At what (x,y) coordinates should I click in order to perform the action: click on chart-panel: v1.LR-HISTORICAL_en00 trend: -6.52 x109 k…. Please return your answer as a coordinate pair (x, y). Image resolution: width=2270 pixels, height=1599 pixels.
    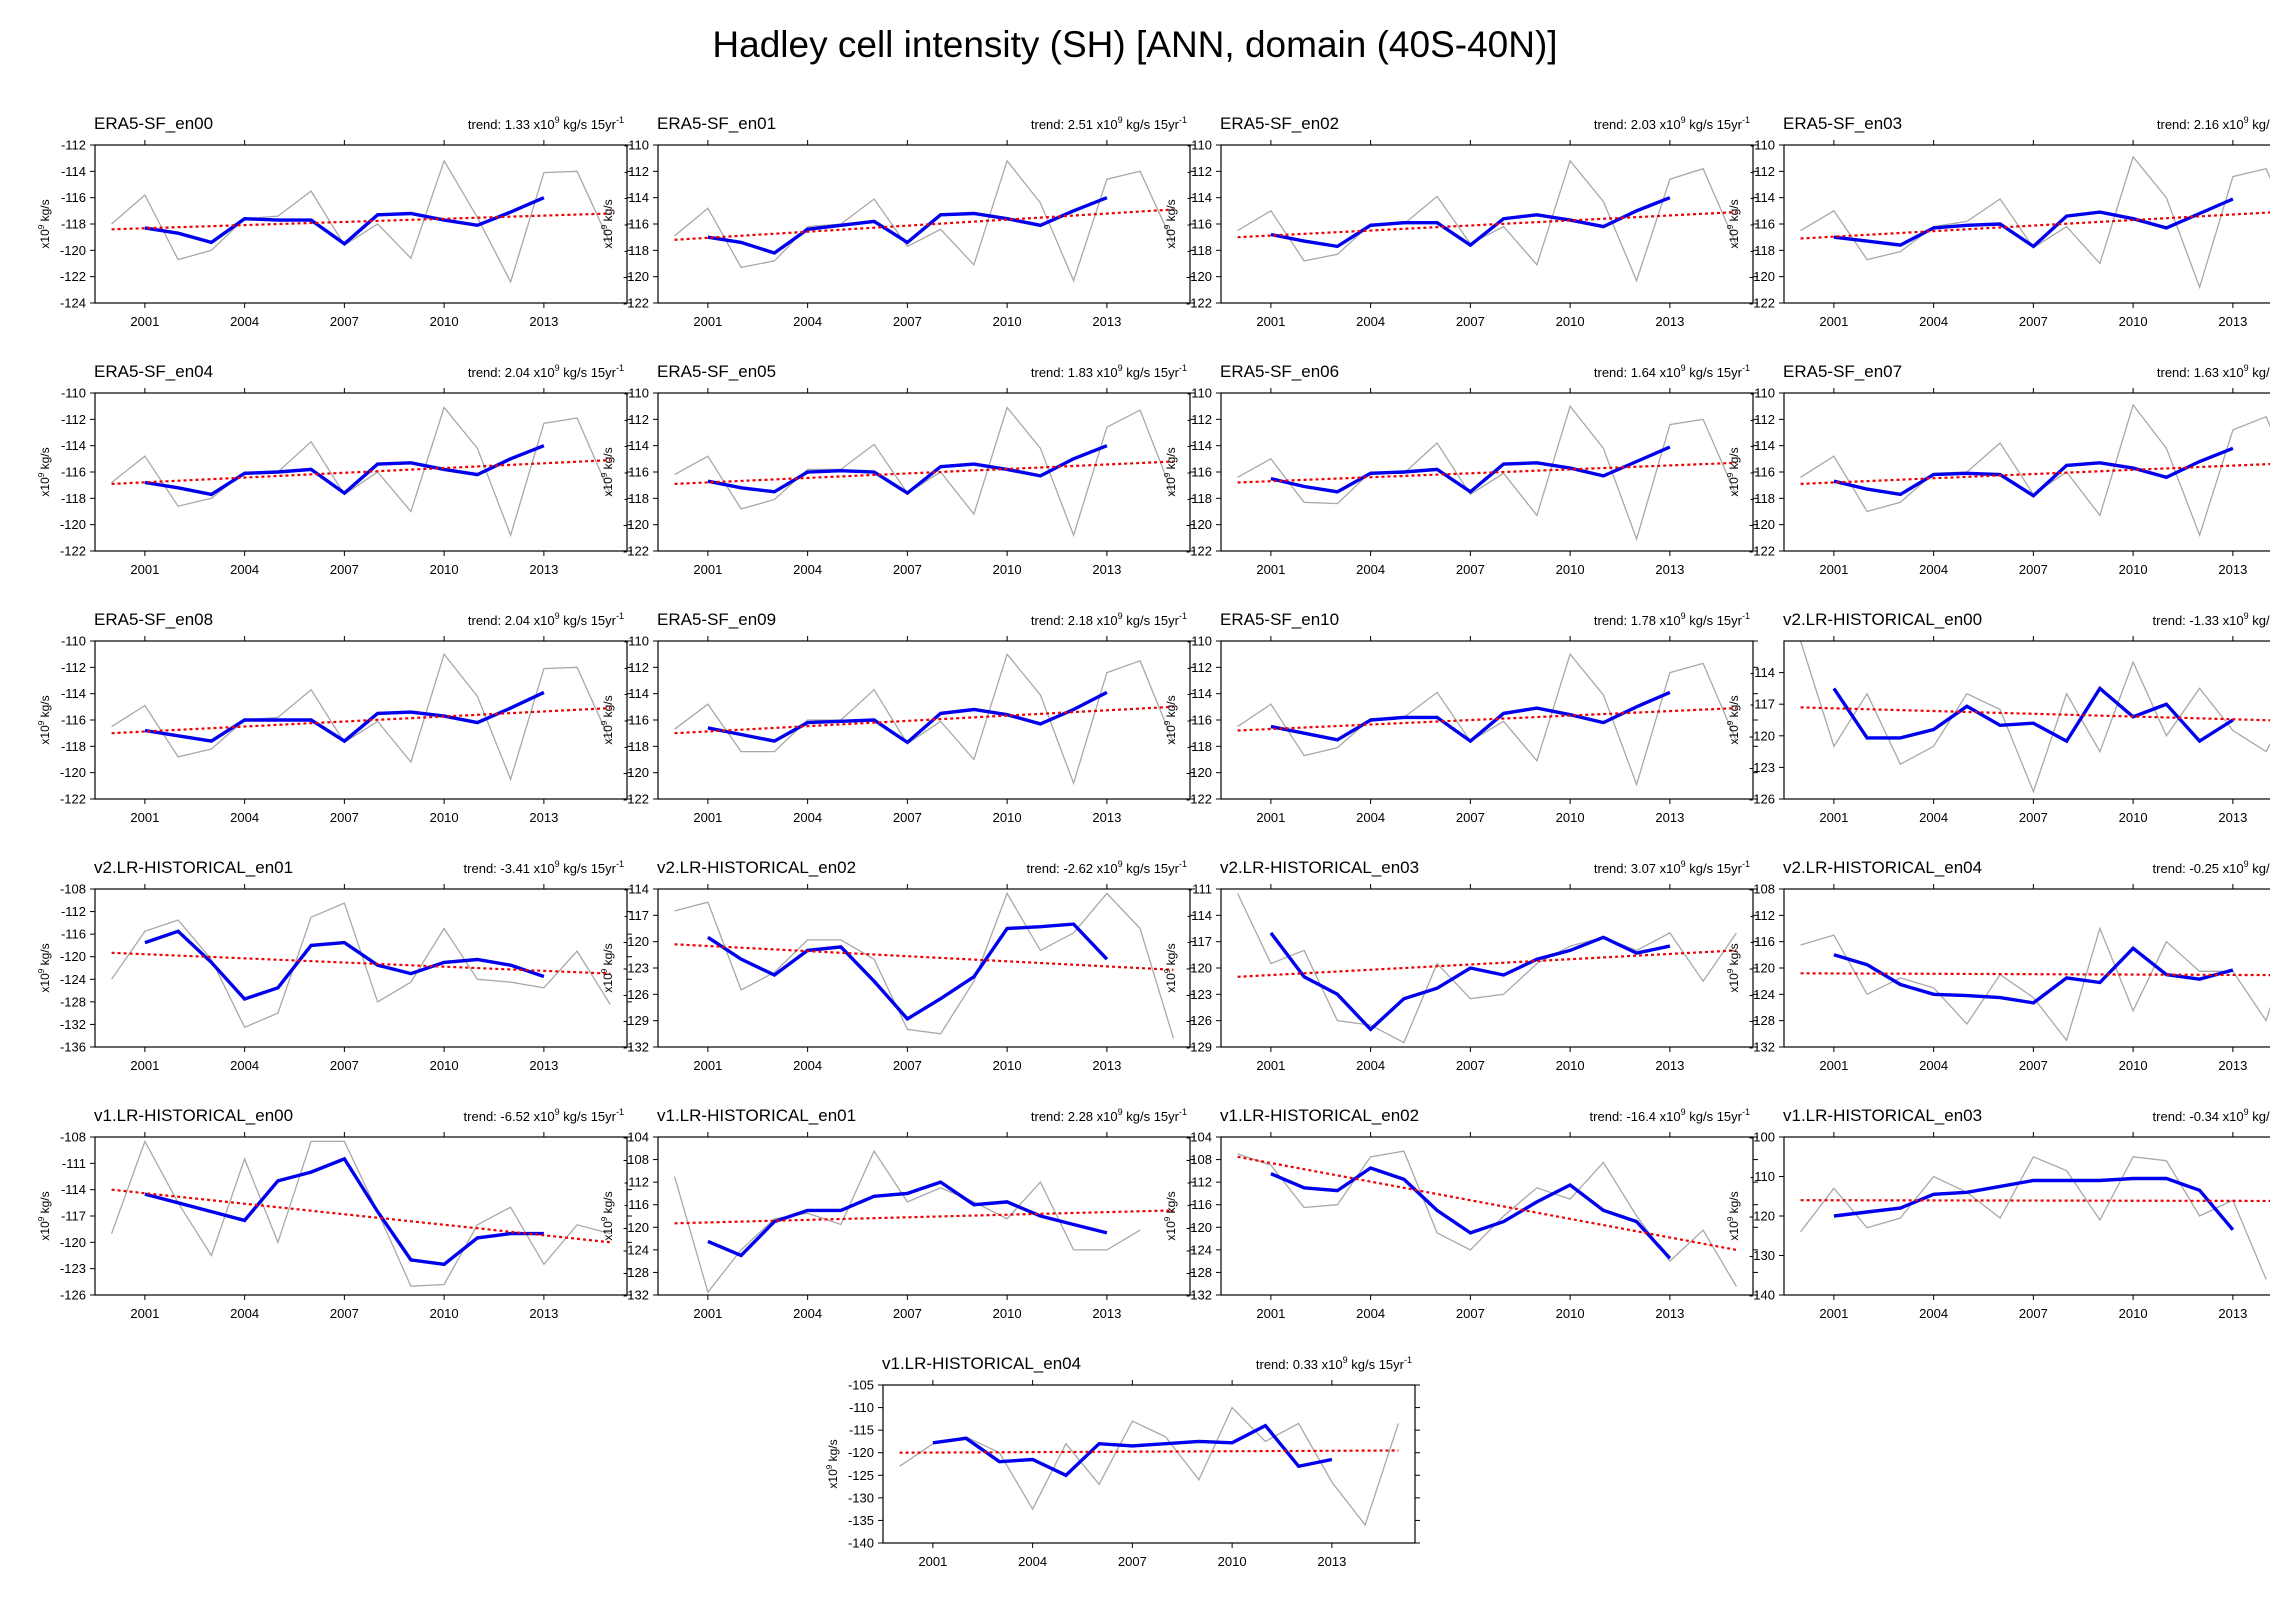
    Looking at the image, I should click on (334, 1213).